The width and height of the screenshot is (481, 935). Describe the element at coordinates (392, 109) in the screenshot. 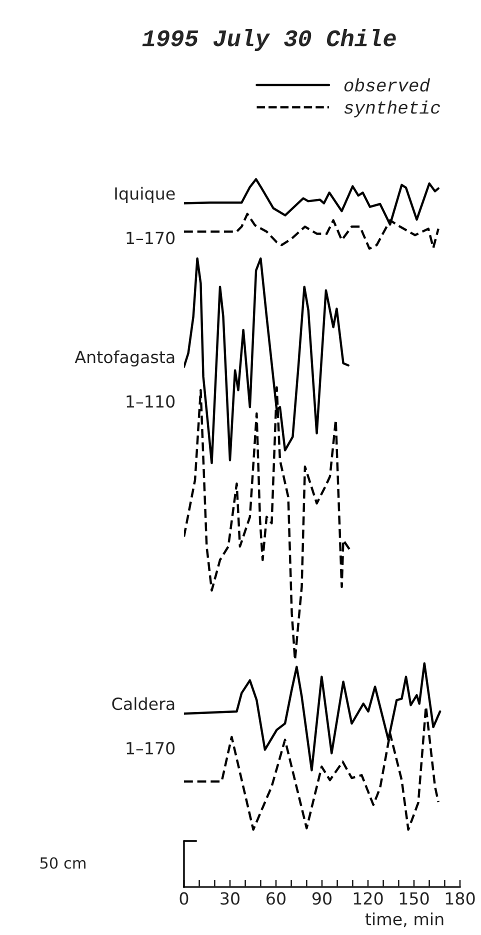

I see `legend-label: synthetic` at that location.